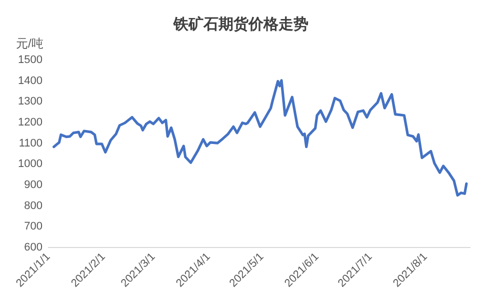 The width and height of the screenshot is (492, 303). What do you see at coordinates (33, 184) in the screenshot?
I see `y-tick-label: 900` at bounding box center [33, 184].